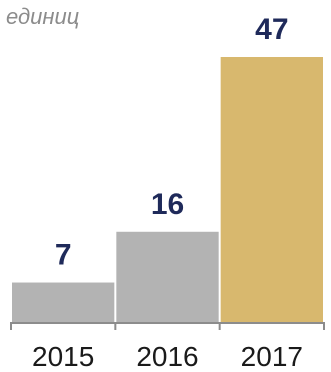  What do you see at coordinates (63, 255) in the screenshot?
I see `value-label-2015: 7` at bounding box center [63, 255].